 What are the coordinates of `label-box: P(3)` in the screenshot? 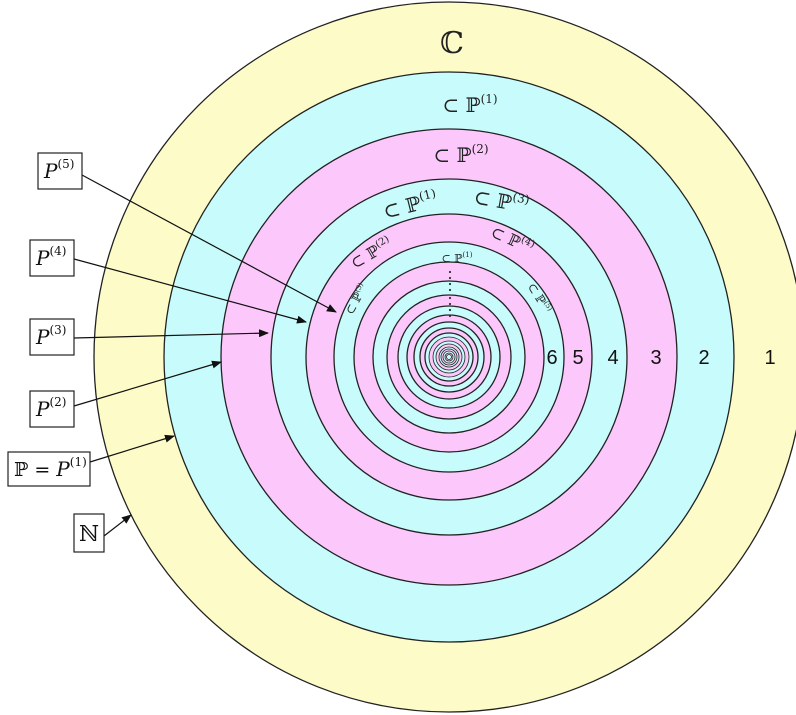 It's located at (52, 337).